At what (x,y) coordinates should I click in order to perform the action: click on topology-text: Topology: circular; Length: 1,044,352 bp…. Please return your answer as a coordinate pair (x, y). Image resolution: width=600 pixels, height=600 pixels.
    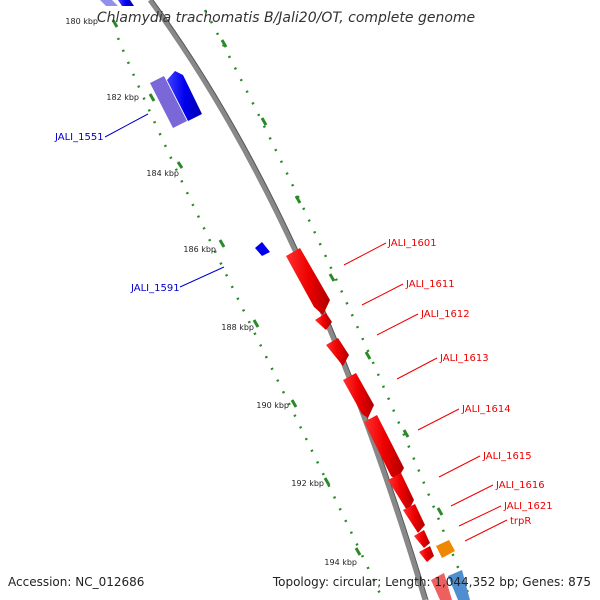
    Looking at the image, I should click on (431, 582).